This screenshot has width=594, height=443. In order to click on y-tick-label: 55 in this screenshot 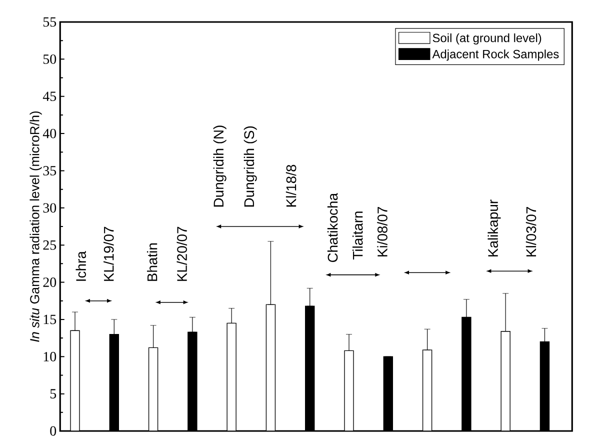, I will do `click(49, 22)`.